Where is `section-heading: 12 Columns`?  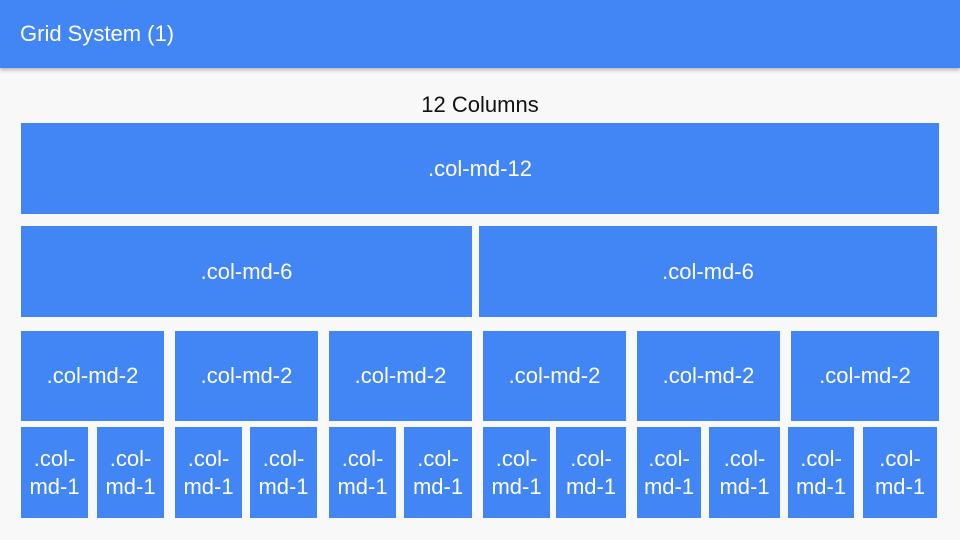
section-heading: 12 Columns is located at coordinates (480, 104).